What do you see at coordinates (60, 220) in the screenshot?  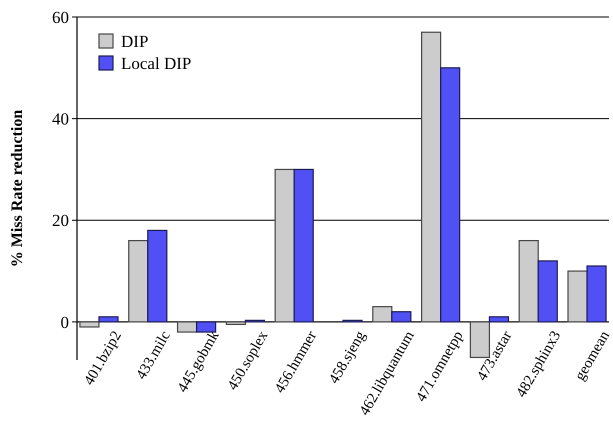 I see `y-tick-label: 20` at bounding box center [60, 220].